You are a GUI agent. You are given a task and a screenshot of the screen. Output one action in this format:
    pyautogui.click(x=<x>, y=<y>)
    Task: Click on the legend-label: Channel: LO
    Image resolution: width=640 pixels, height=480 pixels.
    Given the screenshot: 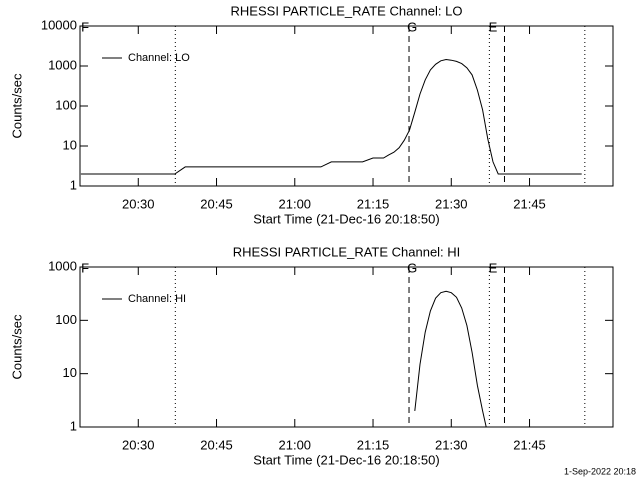 What is the action you would take?
    pyautogui.click(x=159, y=58)
    